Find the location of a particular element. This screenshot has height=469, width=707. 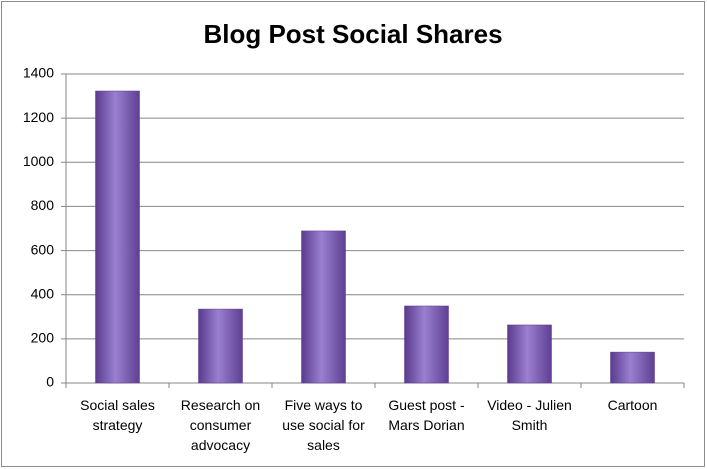

x-tick-label: Social sales strategy is located at coordinates (117, 415).